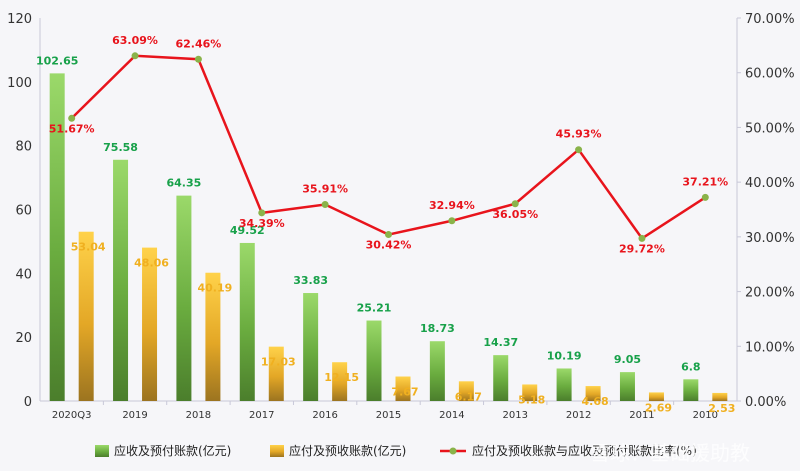 The image size is (800, 471). I want to click on data-label-receivables: 18.73, so click(437, 328).